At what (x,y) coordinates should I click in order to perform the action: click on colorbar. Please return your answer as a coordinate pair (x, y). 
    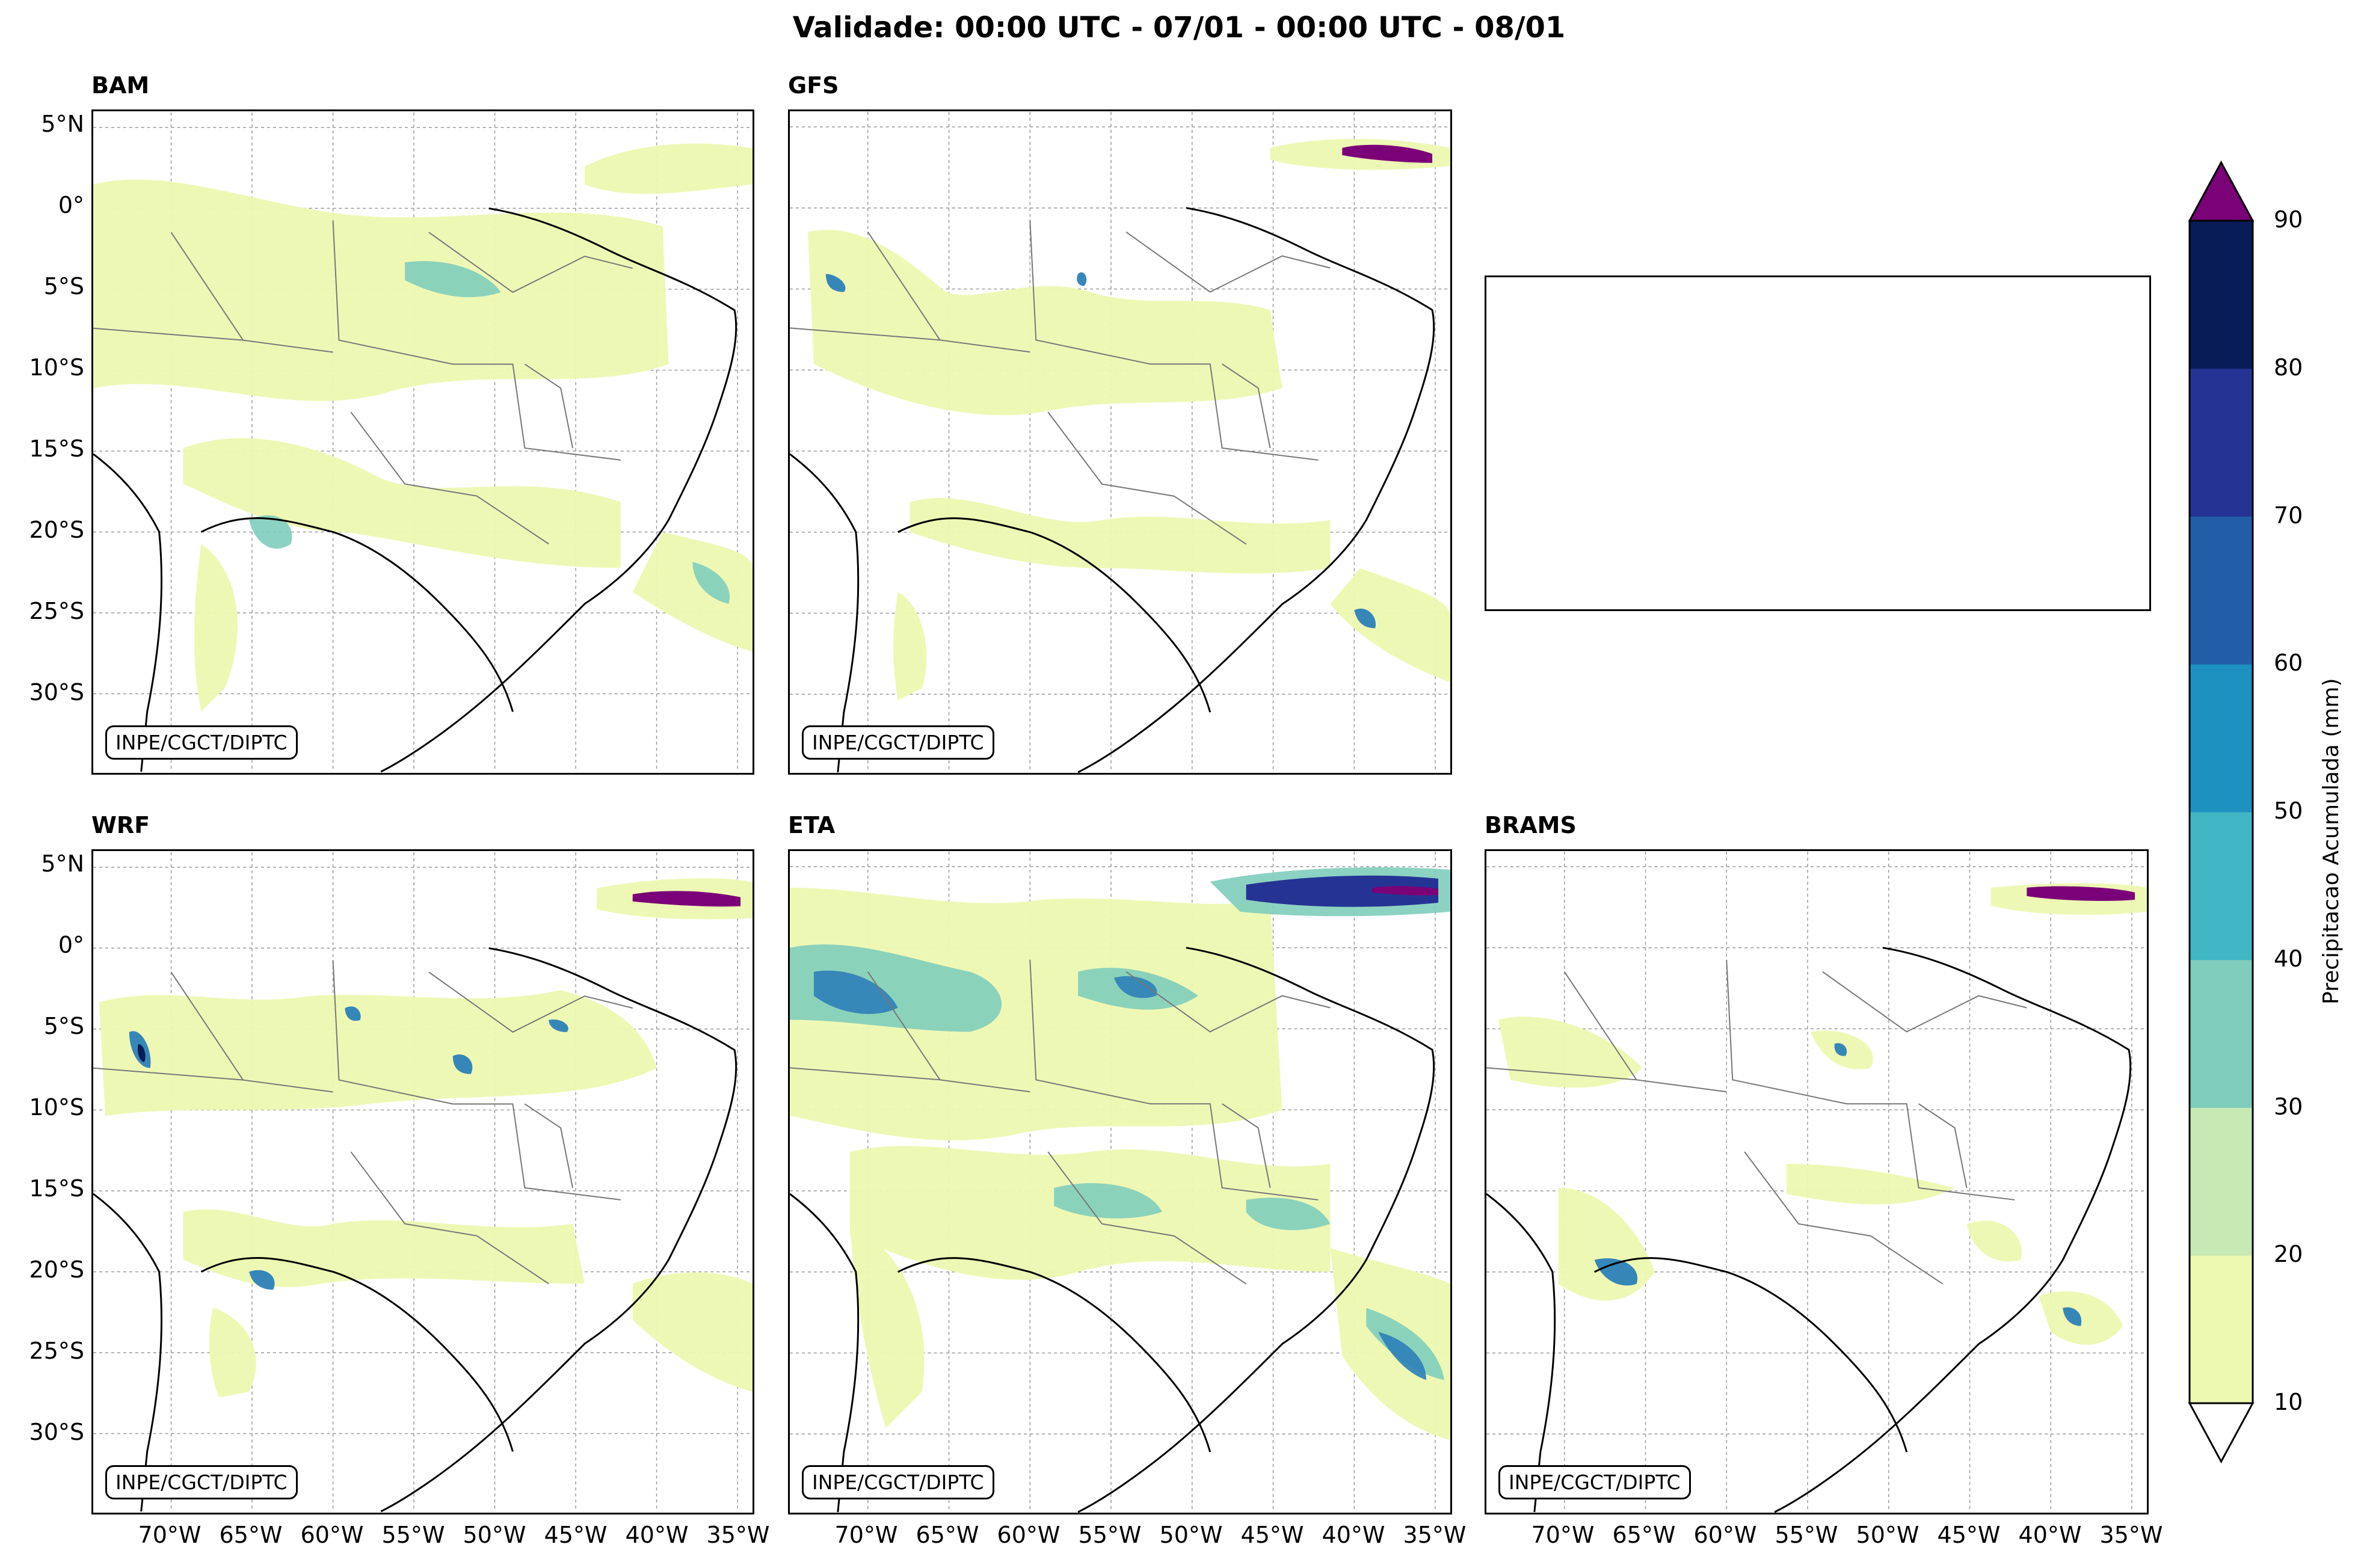
    Looking at the image, I should click on (2221, 812).